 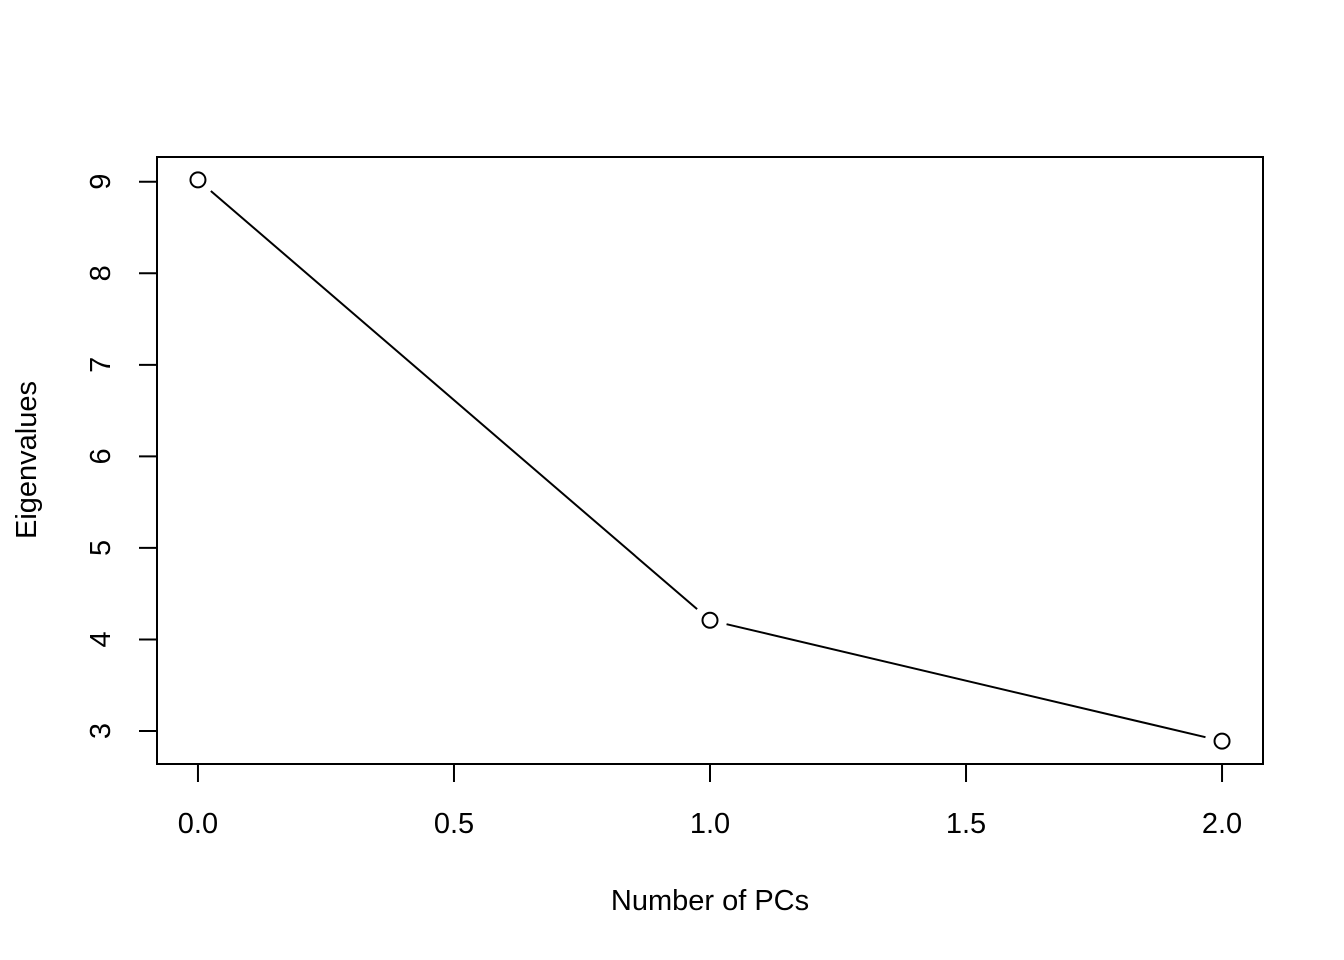 What do you see at coordinates (454, 824) in the screenshot?
I see `x-tick-label: 0.5` at bounding box center [454, 824].